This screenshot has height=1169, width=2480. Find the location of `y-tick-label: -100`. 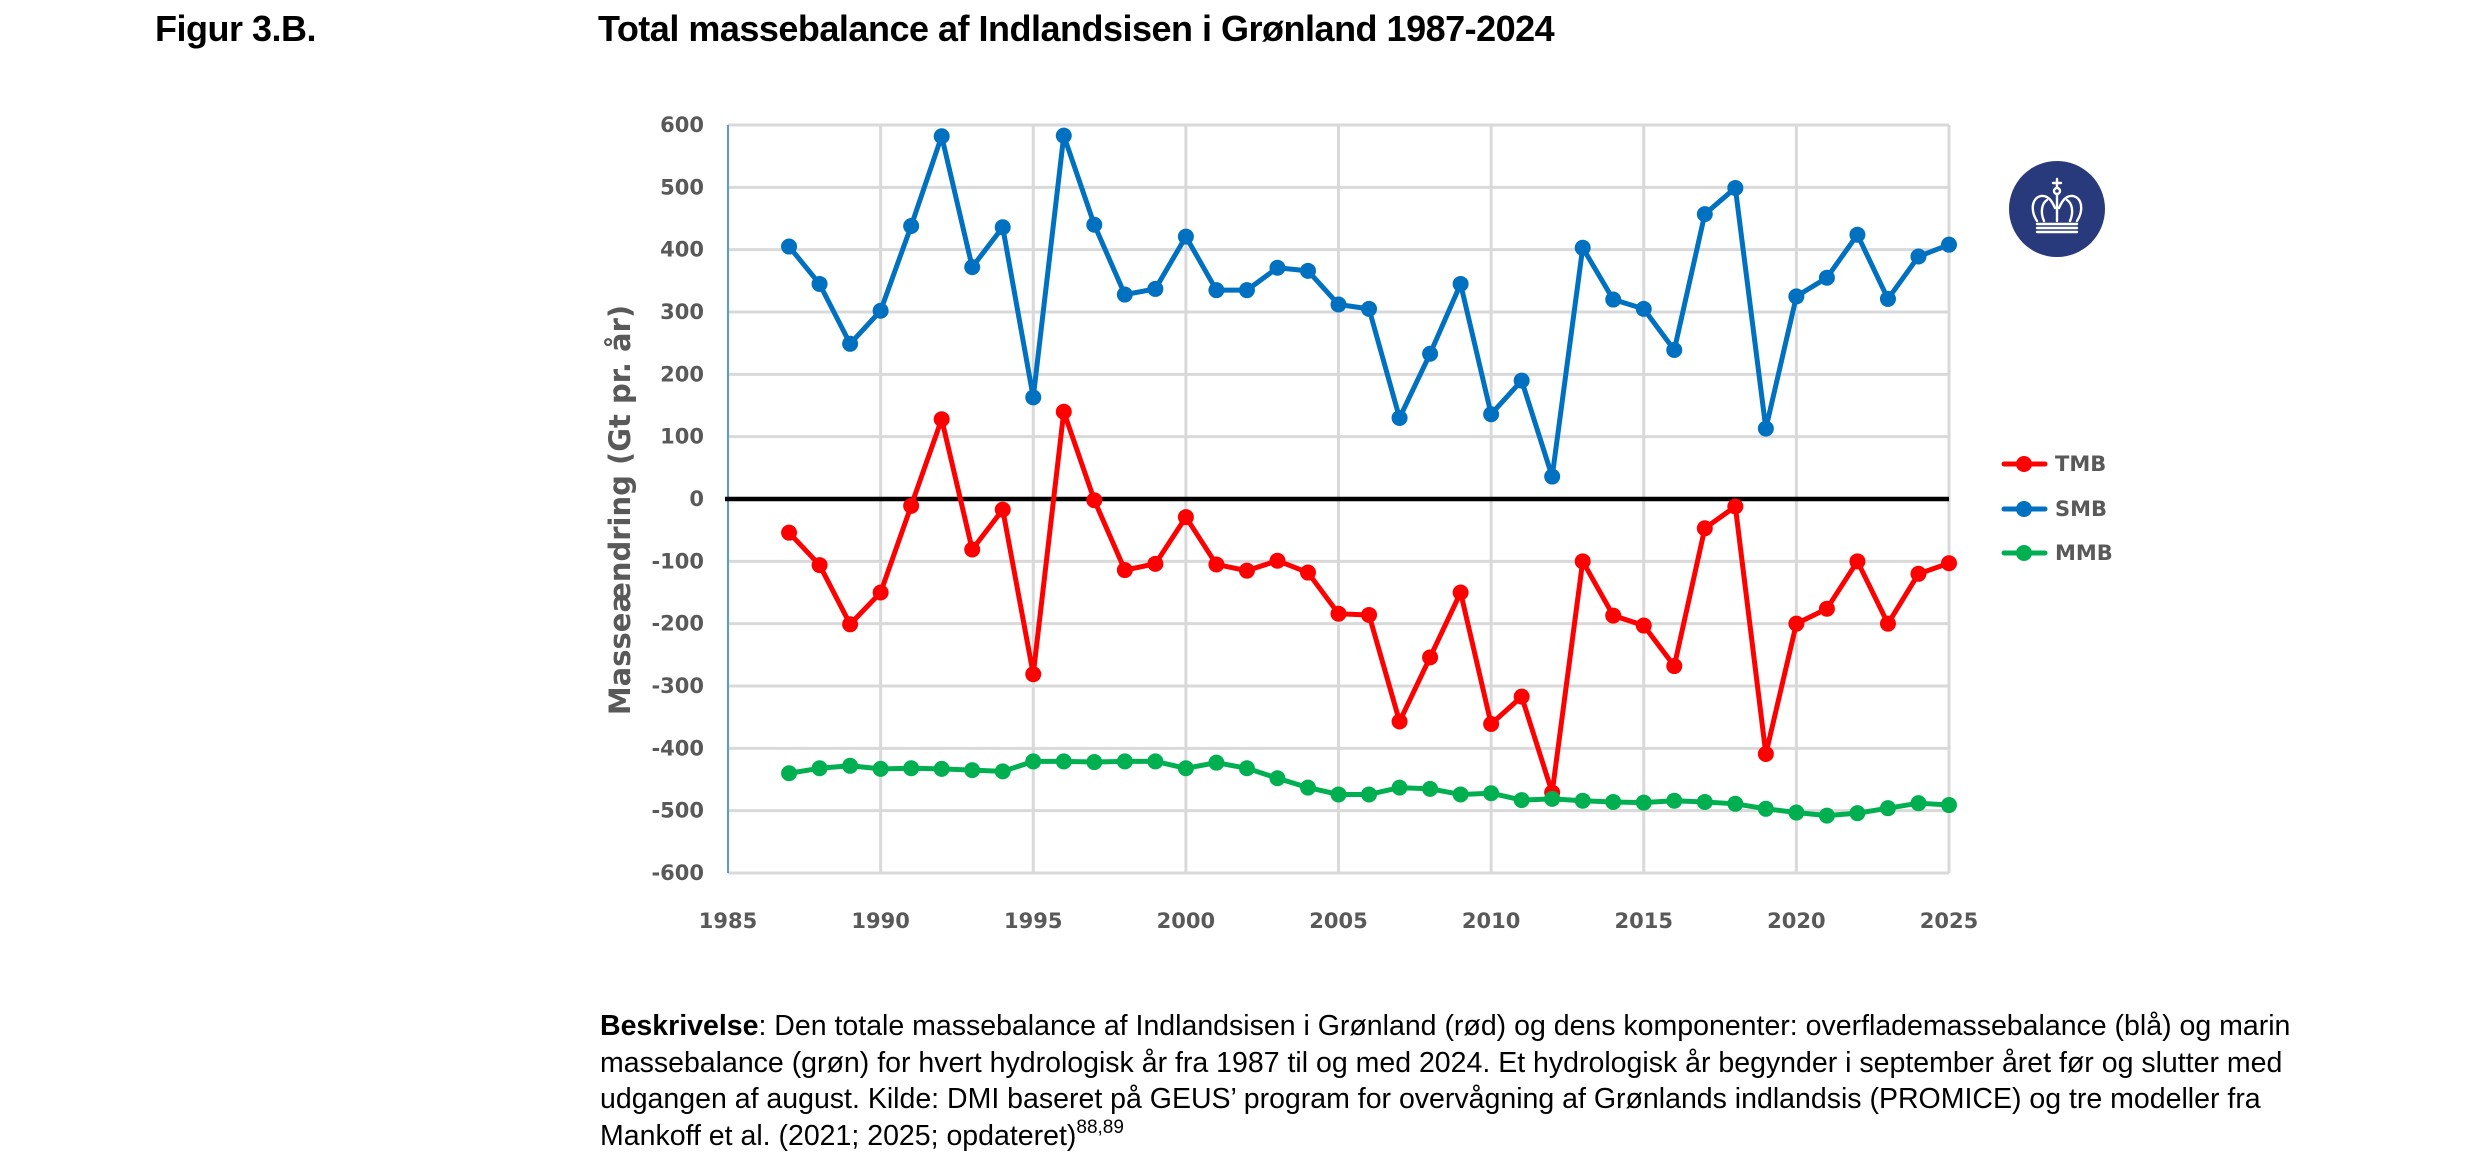

y-tick-label: -100 is located at coordinates (677, 561).